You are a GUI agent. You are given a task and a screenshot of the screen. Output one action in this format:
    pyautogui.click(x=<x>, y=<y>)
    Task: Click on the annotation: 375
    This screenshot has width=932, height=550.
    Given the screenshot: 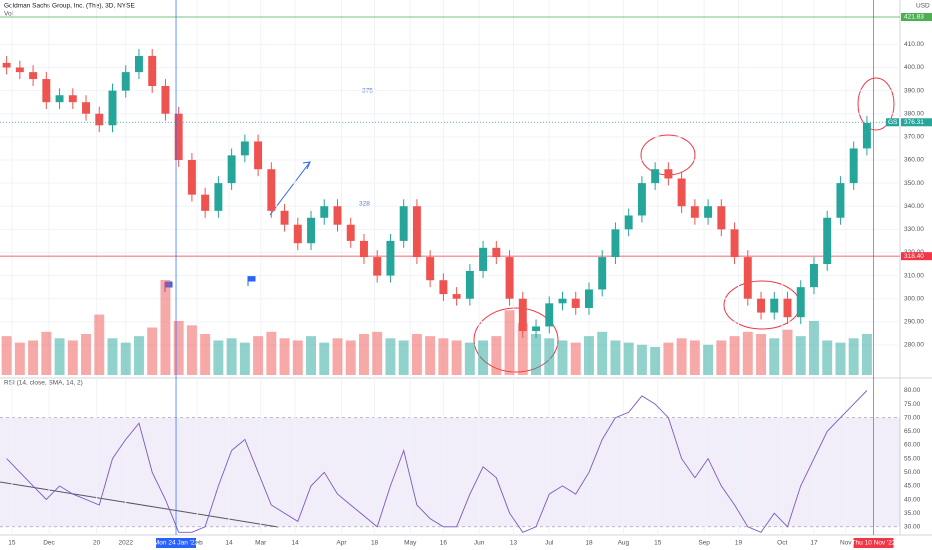 What is the action you would take?
    pyautogui.click(x=367, y=91)
    